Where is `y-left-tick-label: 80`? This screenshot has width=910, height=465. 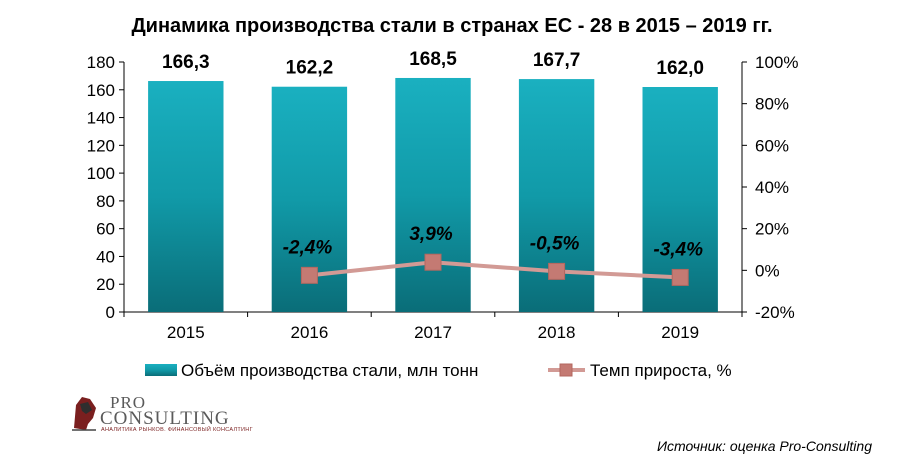 y-left-tick-label: 80 is located at coordinates (105, 201).